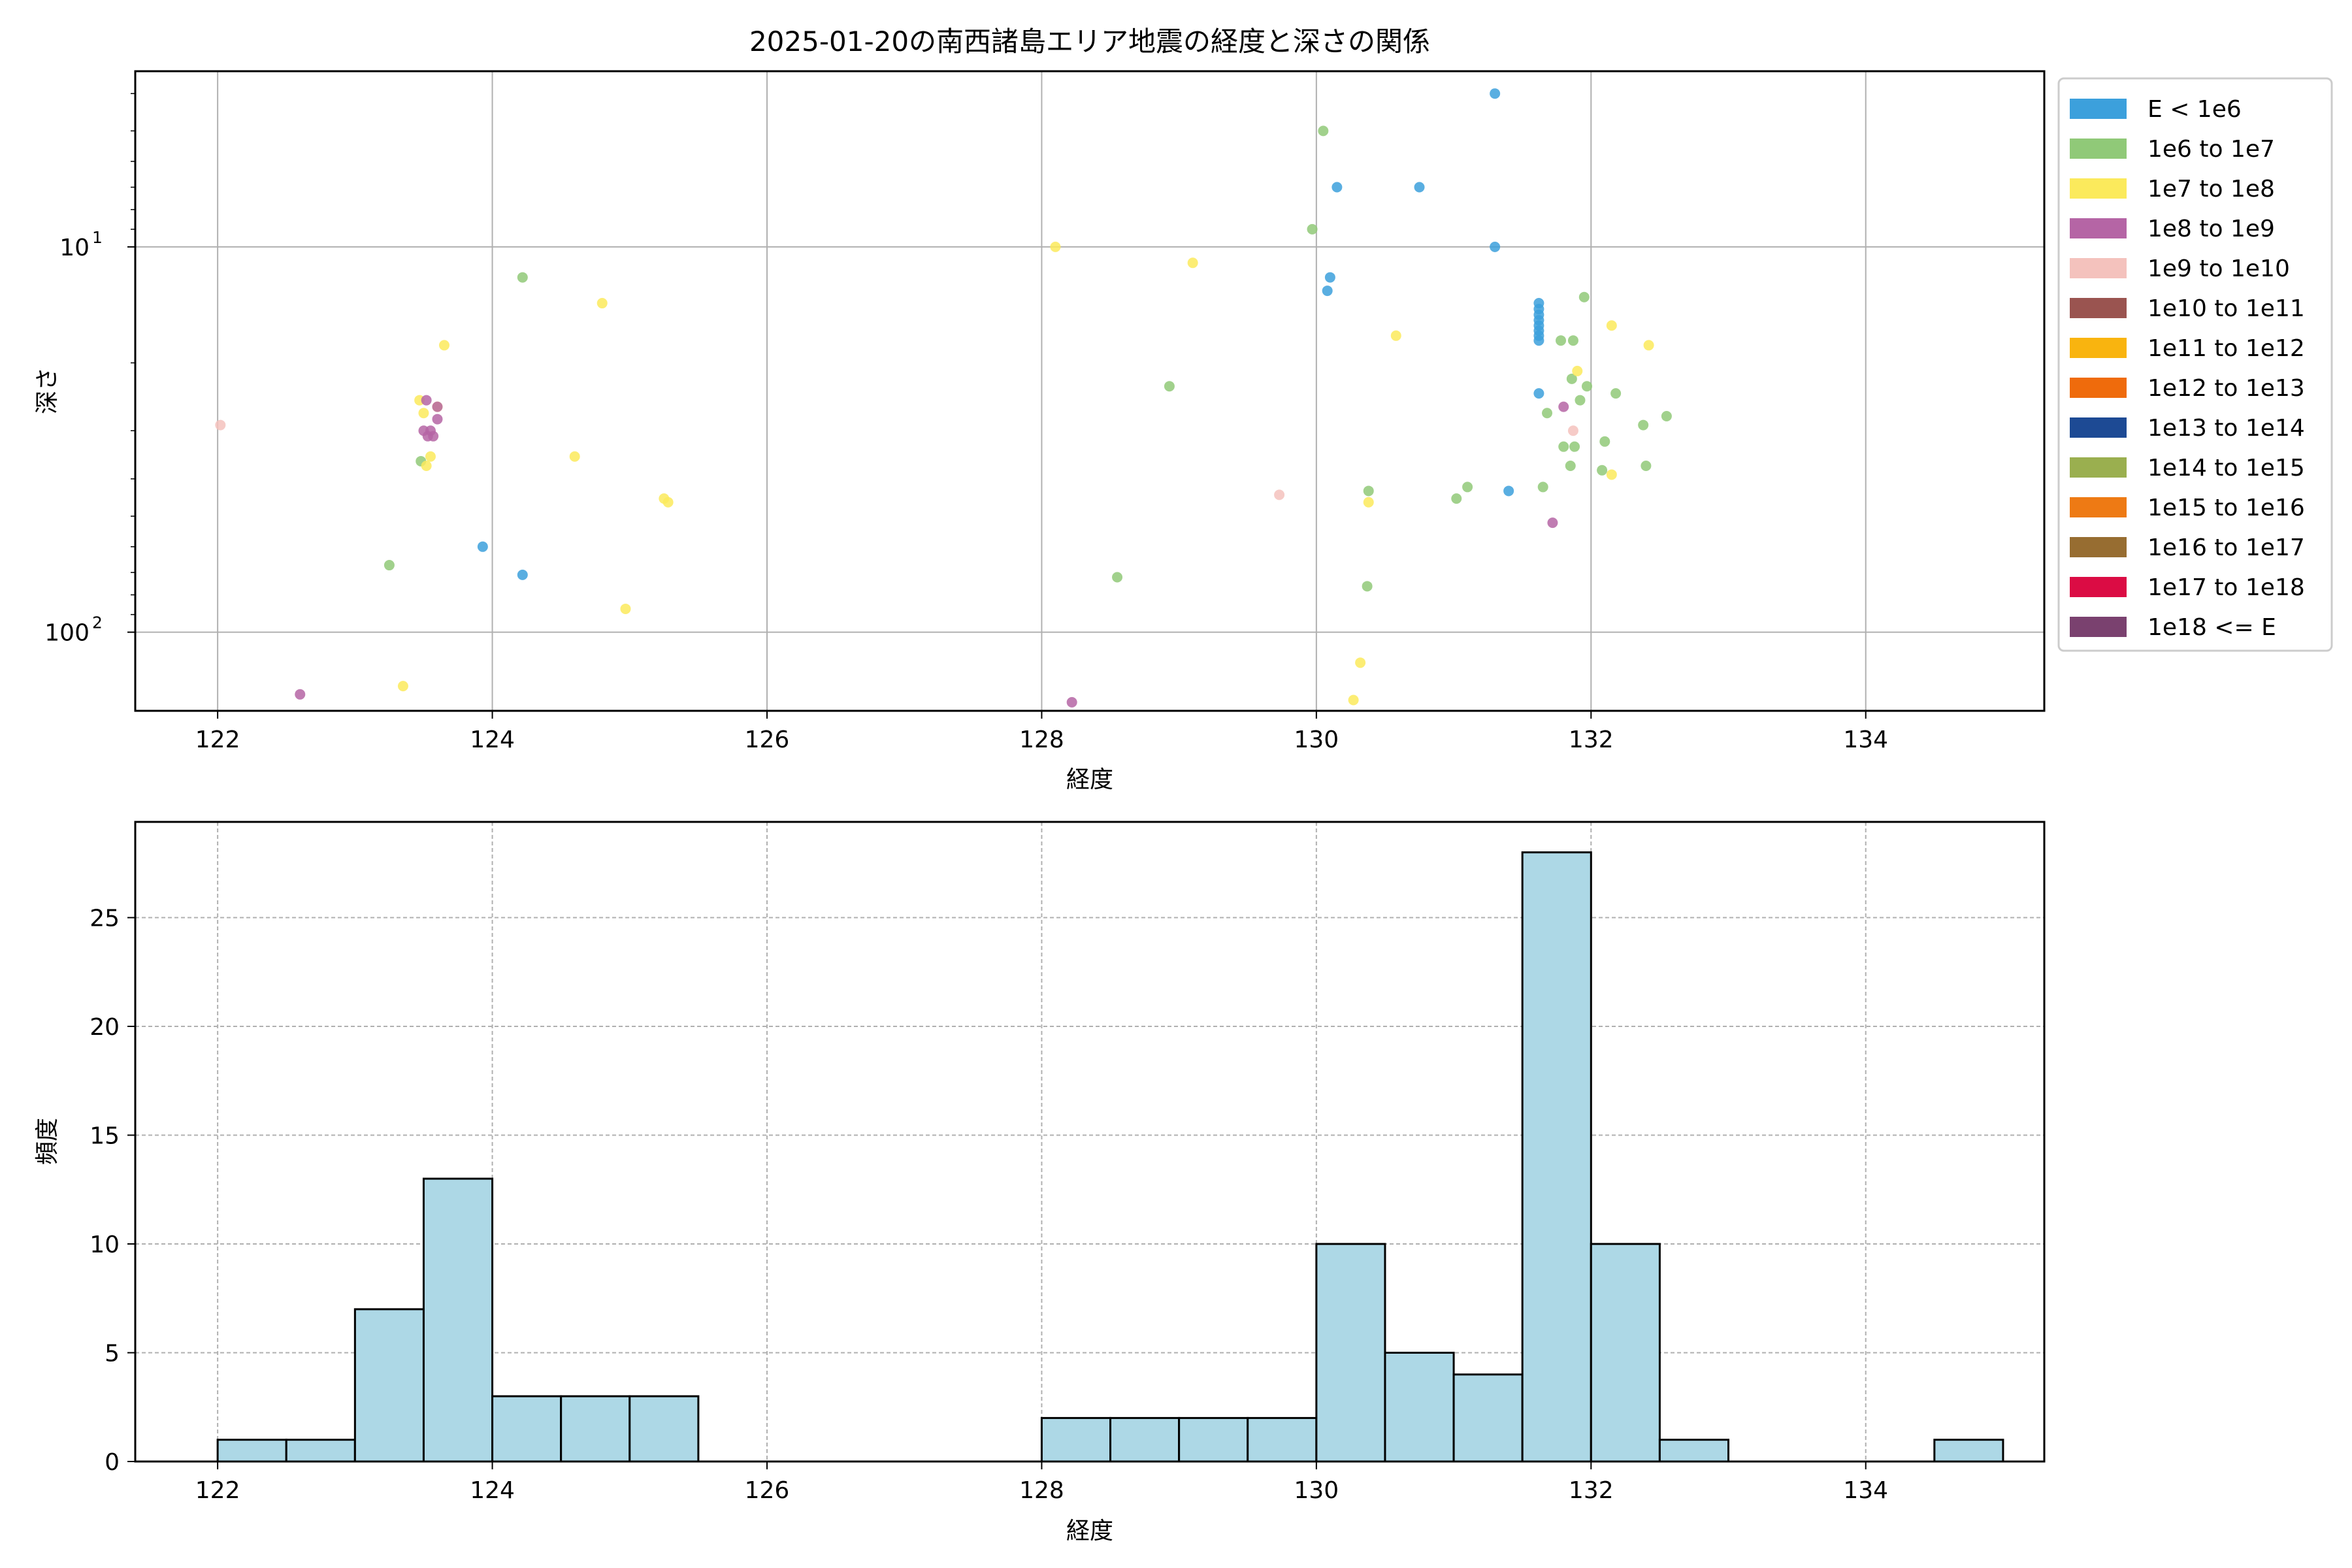 This screenshot has height=1568, width=2352. Describe the element at coordinates (2195, 109) in the screenshot. I see `legend-label: E < 1e6` at that location.